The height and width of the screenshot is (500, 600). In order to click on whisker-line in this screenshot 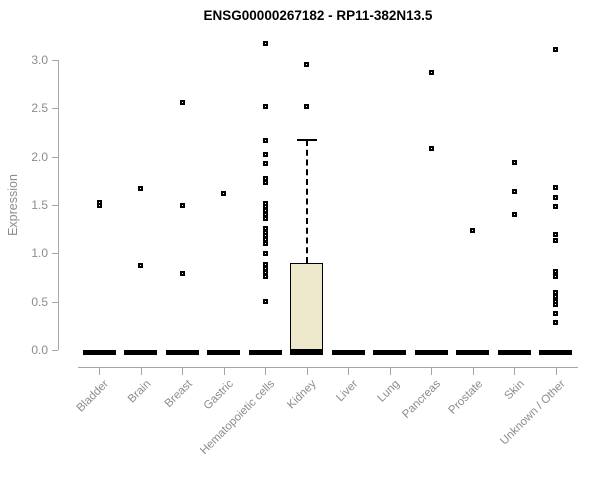, I will do `click(306, 201)`.